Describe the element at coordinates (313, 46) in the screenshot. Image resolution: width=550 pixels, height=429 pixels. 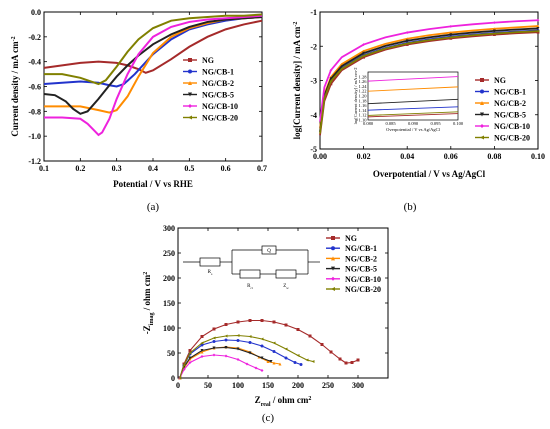
I see `y-tick-label: -2` at that location.